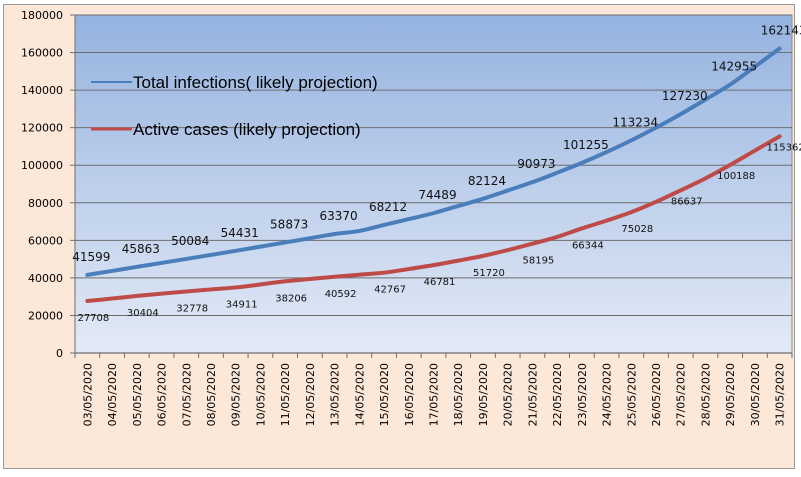  I want to click on active-cases-label: 58195, so click(538, 261).